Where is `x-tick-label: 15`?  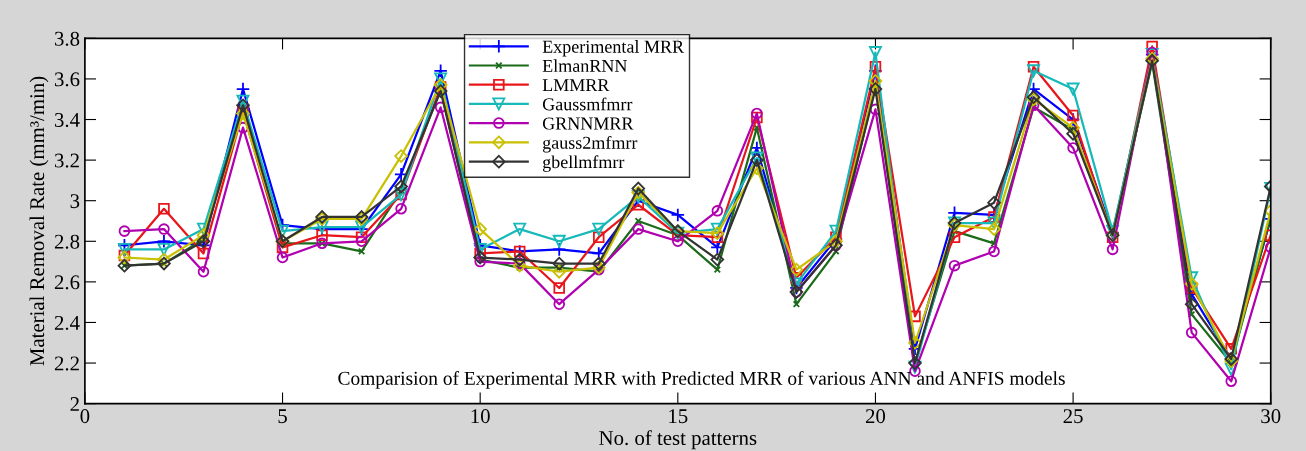 x-tick-label: 15 is located at coordinates (678, 416).